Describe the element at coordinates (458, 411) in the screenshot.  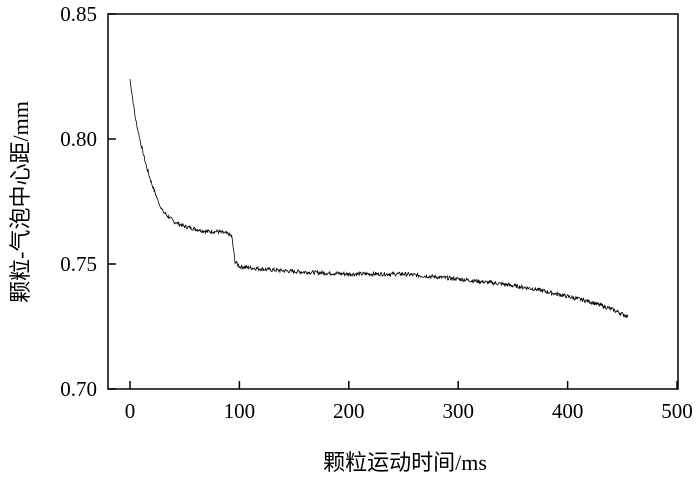
I see `x-tick-label: 300` at that location.